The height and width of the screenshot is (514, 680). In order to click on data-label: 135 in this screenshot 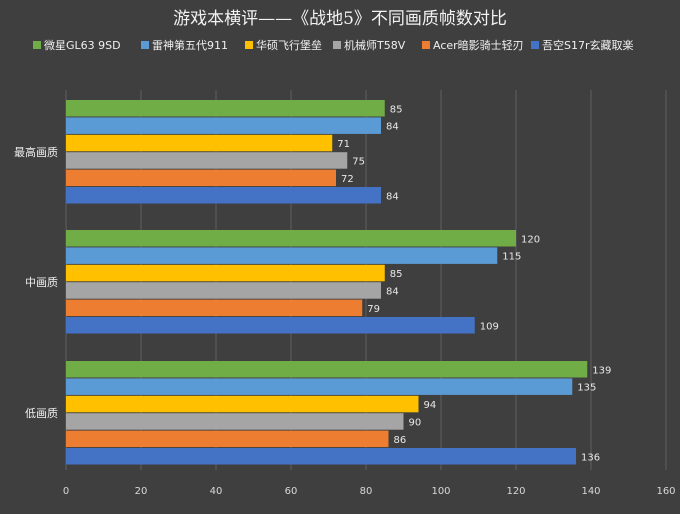, I will do `click(586, 388)`.